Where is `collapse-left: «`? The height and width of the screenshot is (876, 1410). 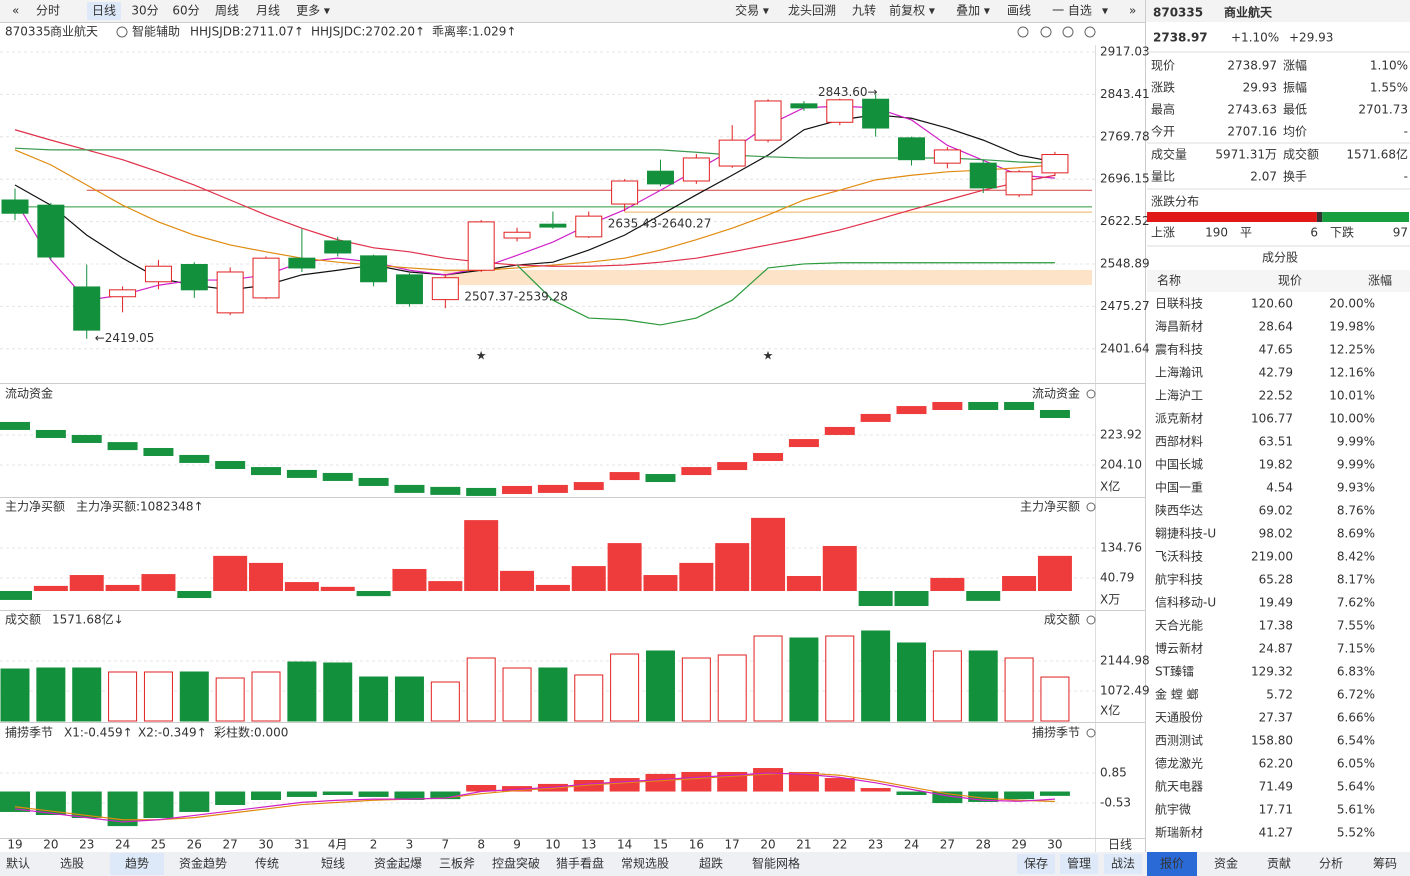
collapse-left: « is located at coordinates (15, 11).